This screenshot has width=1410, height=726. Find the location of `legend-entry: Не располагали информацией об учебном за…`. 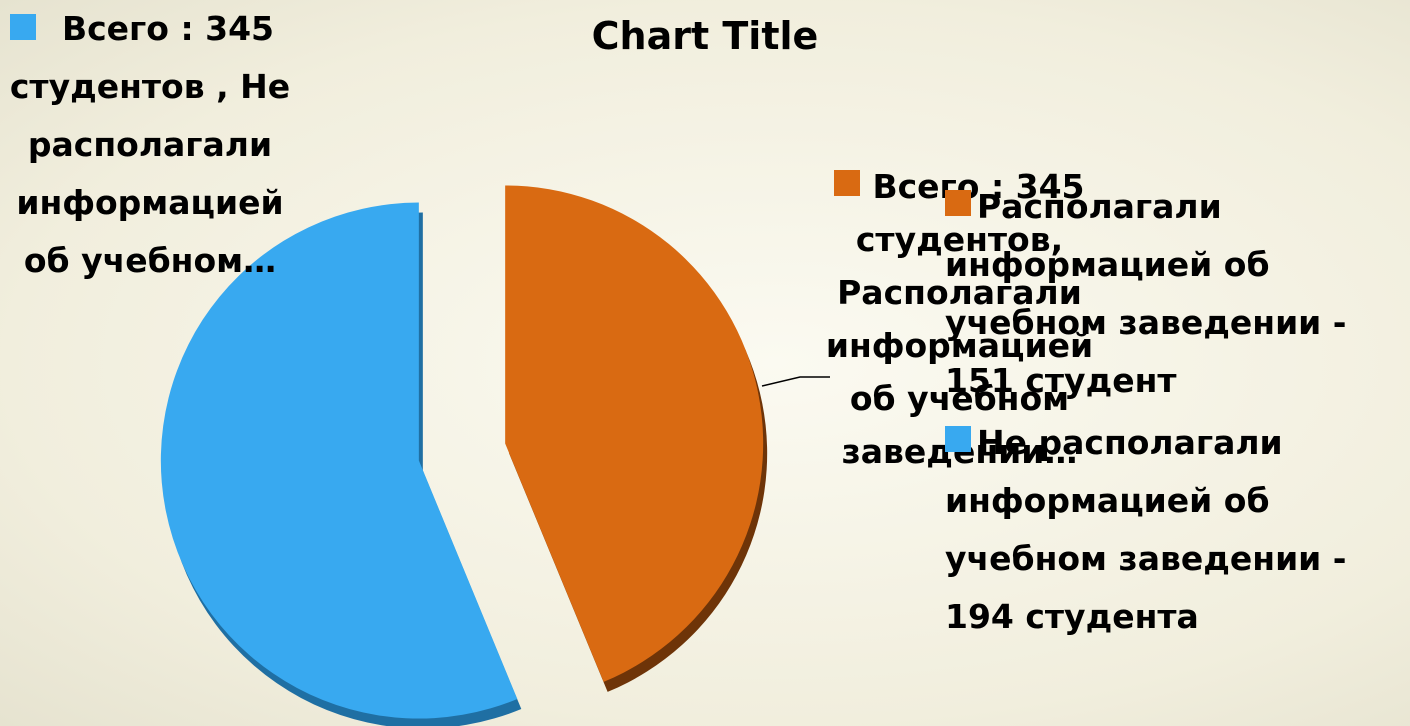

legend-entry: Не располагали информацией об учебном за… is located at coordinates (1172, 530).